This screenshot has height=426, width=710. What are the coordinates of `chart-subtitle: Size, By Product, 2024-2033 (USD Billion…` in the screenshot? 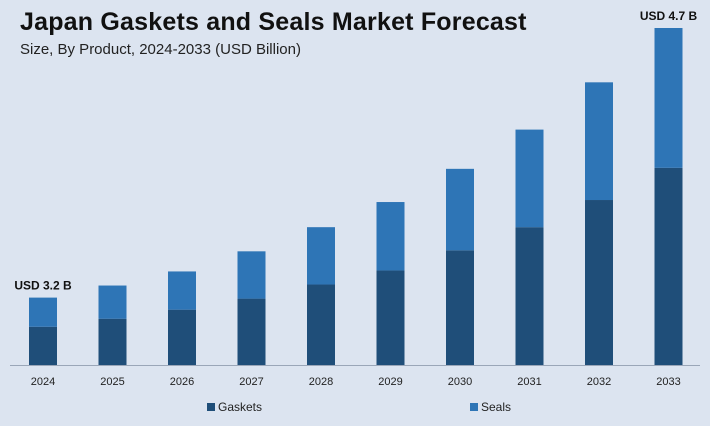 It's located at (160, 49).